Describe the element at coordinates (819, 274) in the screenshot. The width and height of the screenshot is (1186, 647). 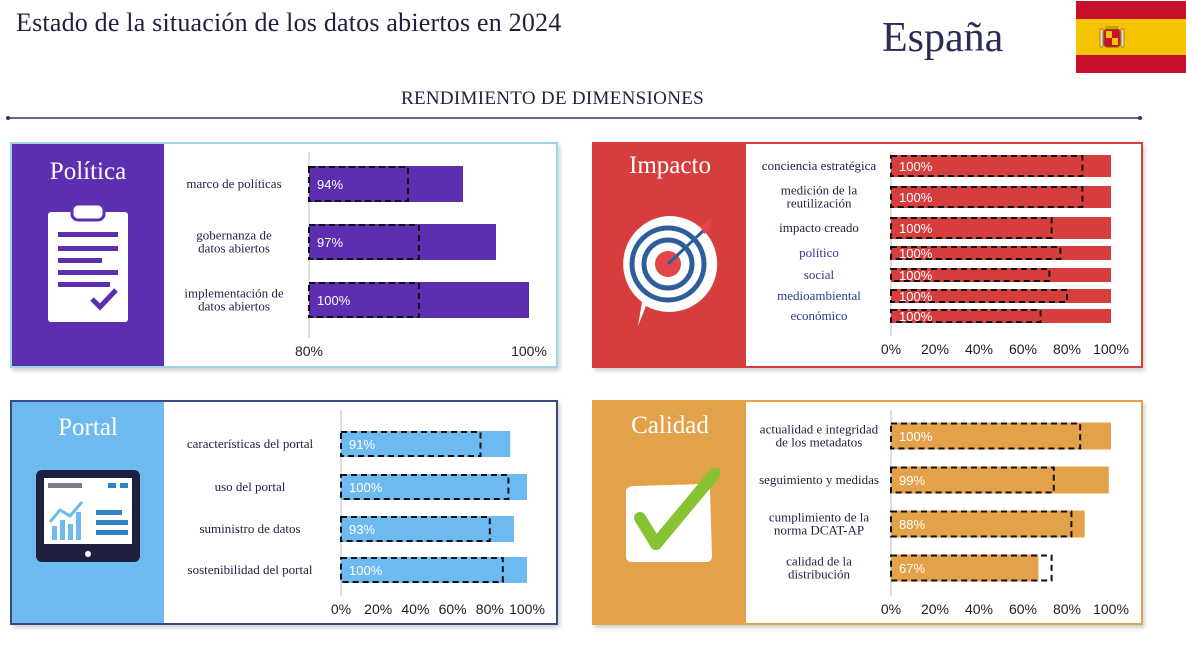
I see `category-label-impacto-4: social` at that location.